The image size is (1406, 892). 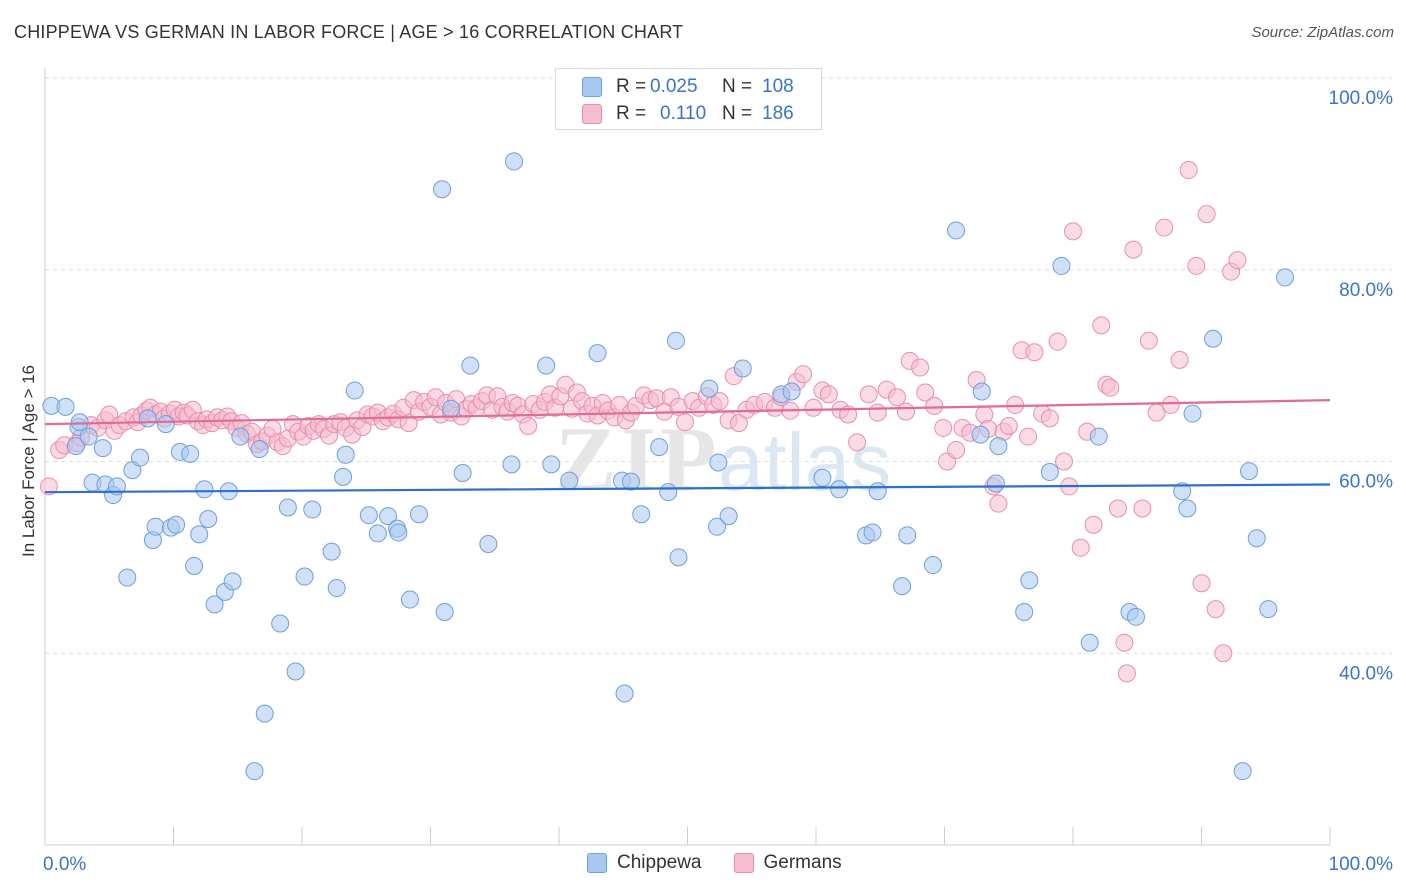 I want to click on r-value: 0.110, so click(x=683, y=113).